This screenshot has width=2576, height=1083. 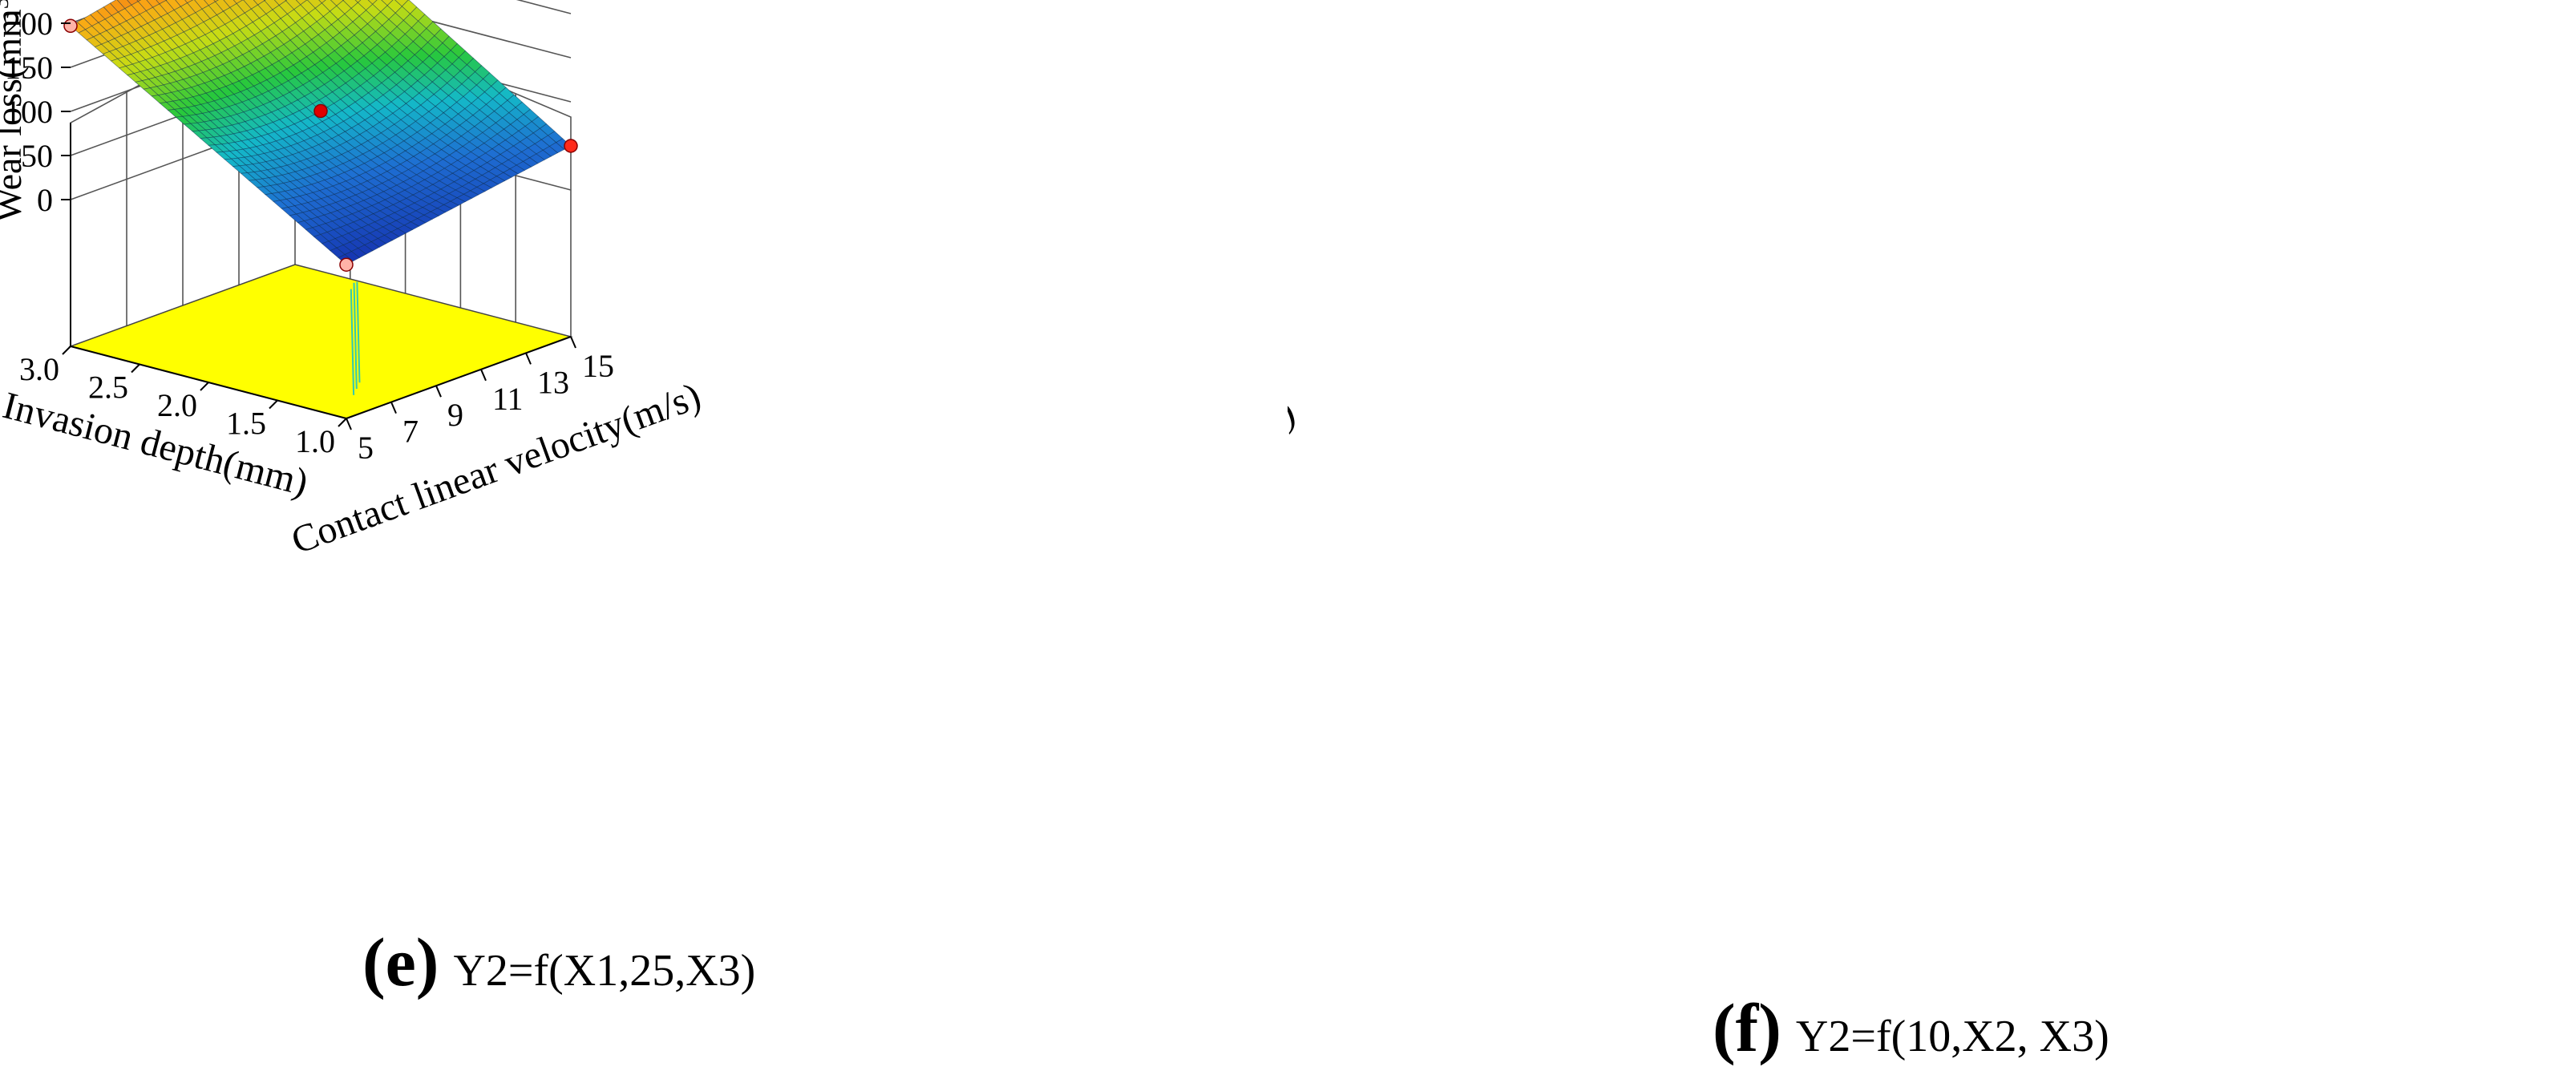 What do you see at coordinates (455, 415) in the screenshot?
I see `x-tick-label: 9` at bounding box center [455, 415].